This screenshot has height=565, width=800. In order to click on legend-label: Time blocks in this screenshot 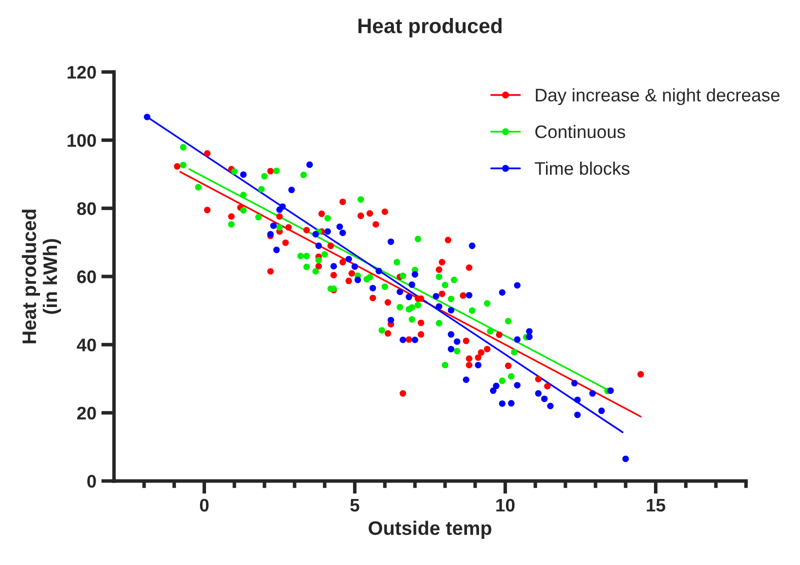, I will do `click(582, 168)`.